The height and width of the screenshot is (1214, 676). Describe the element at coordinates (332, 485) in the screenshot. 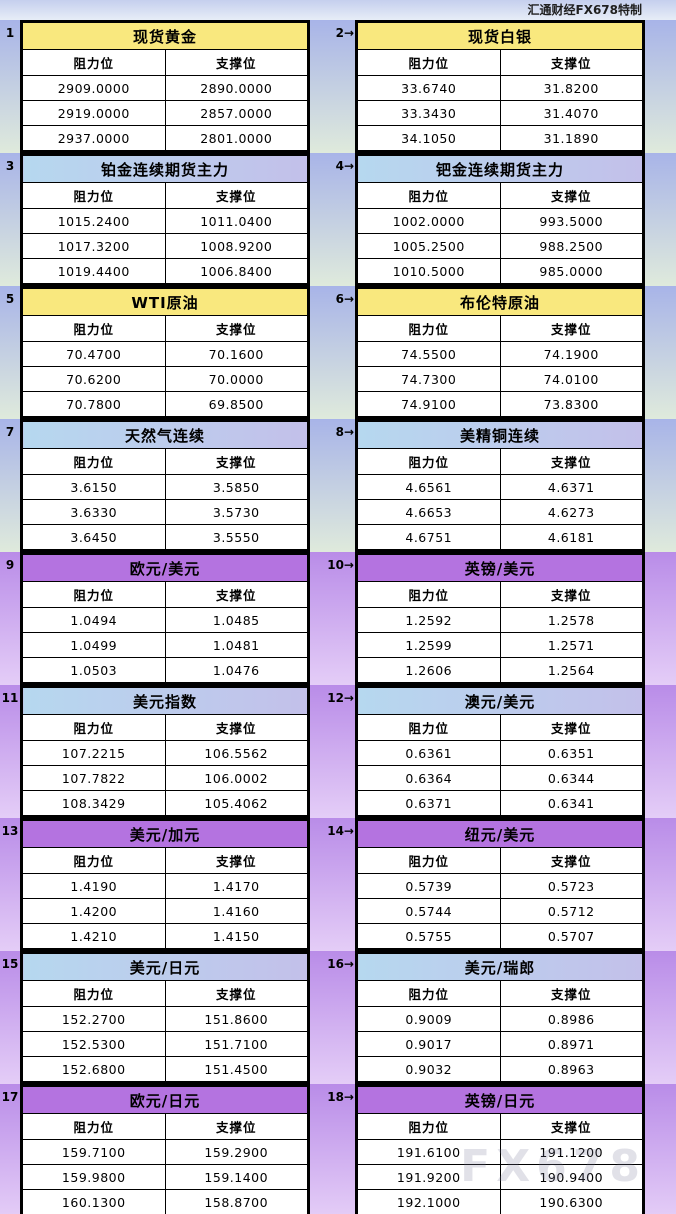

I see `row-index-middle: 8→` at that location.